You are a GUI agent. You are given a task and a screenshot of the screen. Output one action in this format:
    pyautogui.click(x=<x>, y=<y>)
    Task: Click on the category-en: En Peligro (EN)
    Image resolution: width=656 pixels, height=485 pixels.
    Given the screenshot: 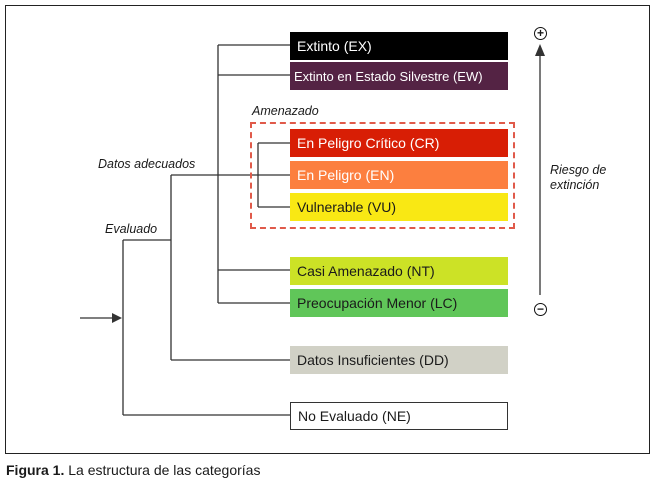 What is the action you would take?
    pyautogui.click(x=399, y=175)
    